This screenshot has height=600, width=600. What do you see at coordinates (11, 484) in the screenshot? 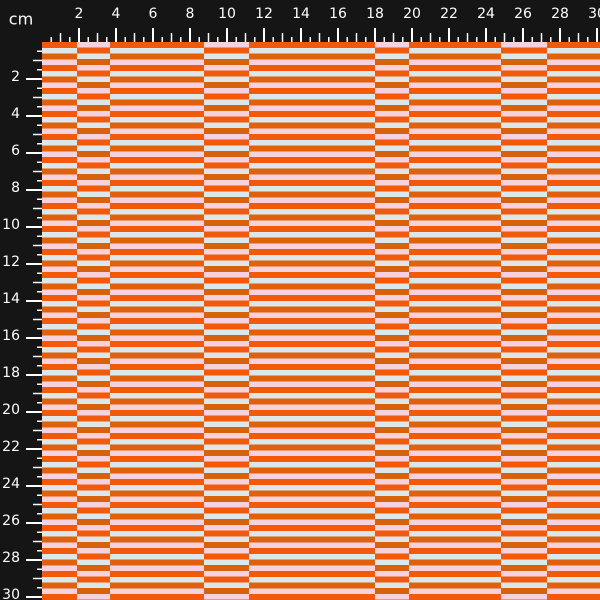
I see `left-label: 24` at bounding box center [11, 484].